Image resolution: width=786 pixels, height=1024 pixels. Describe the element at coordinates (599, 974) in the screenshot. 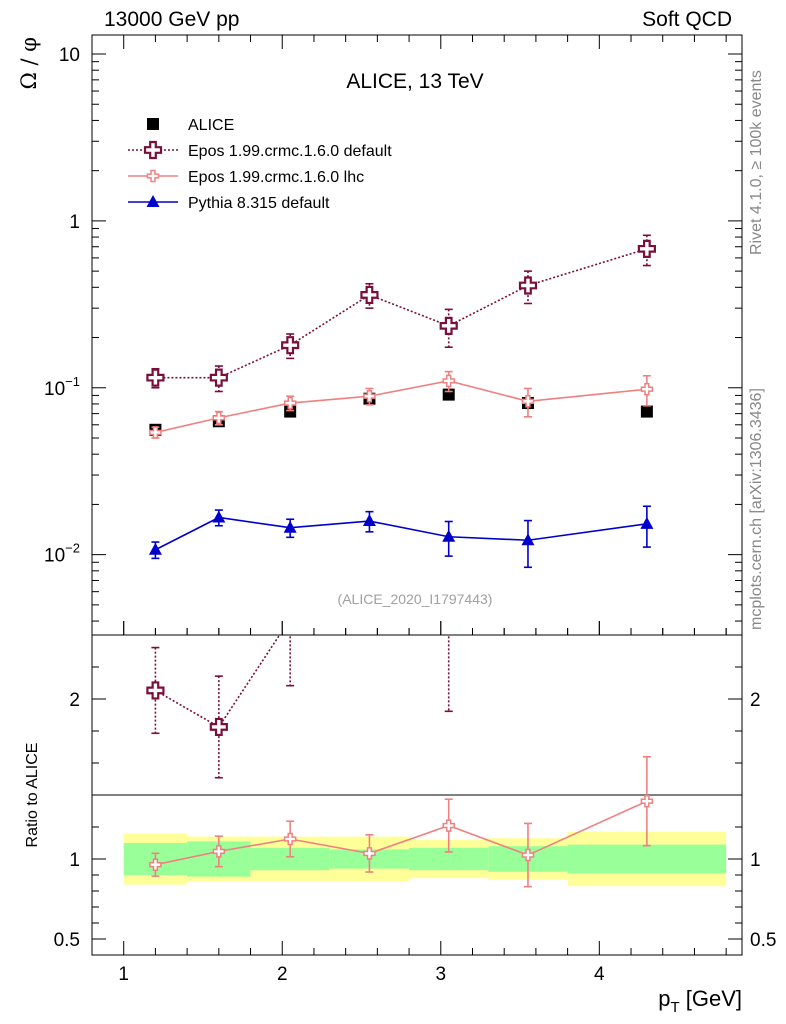

I see `x-tick-label: 4` at that location.